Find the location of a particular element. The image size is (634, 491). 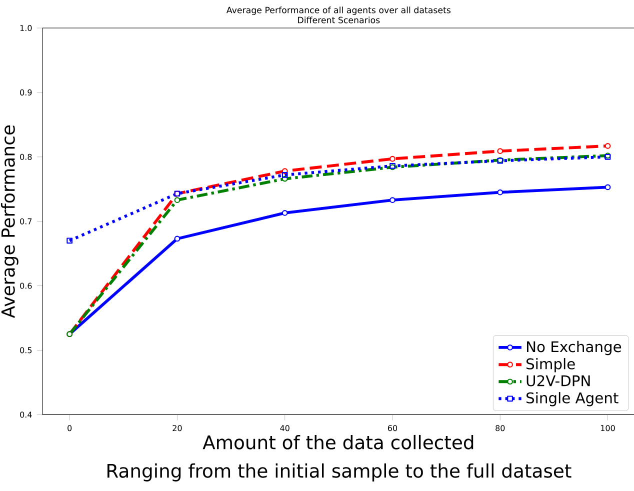

x-tick-label: 60 is located at coordinates (393, 428).